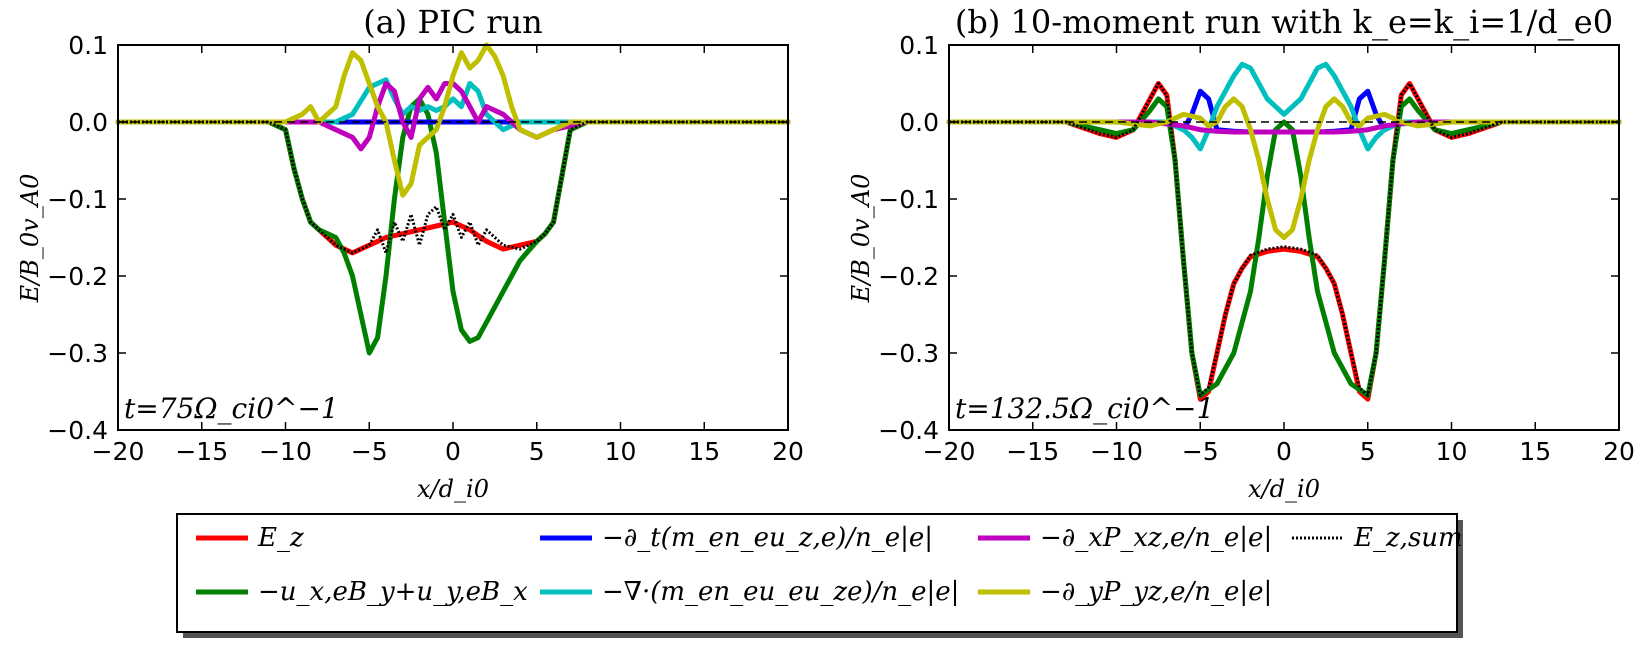 This screenshot has width=1644, height=649. I want to click on panel-b-time-annotation: t=132.5Ω_ci0^−1, so click(1084, 408).